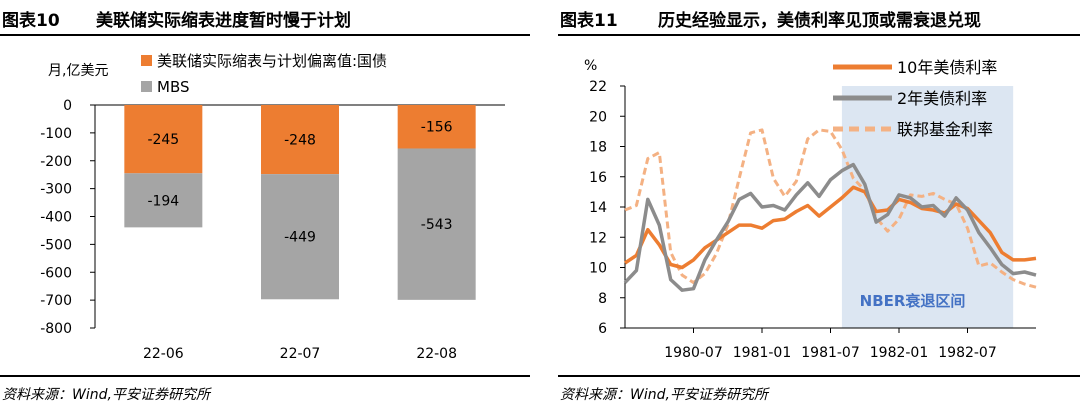 Image resolution: width=1080 pixels, height=411 pixels. Describe the element at coordinates (56, 273) in the screenshot. I see `y-tick-label: -600` at that location.